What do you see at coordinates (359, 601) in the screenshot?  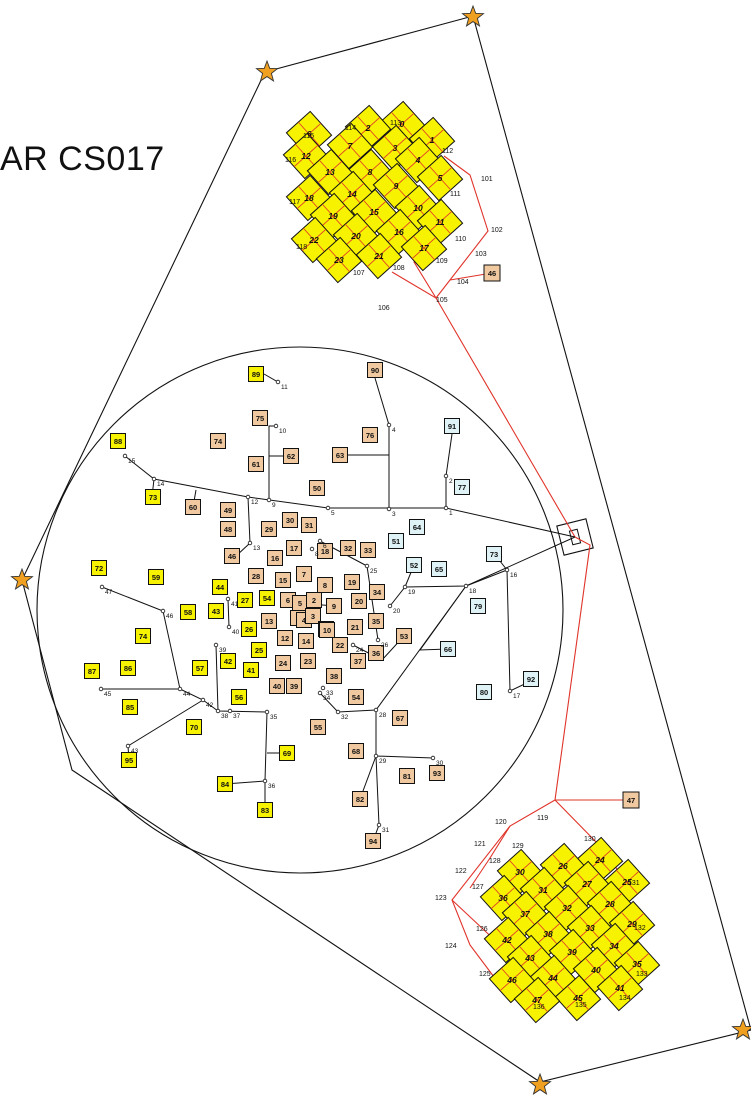 I see `lba-tile-label: 20` at bounding box center [359, 601].